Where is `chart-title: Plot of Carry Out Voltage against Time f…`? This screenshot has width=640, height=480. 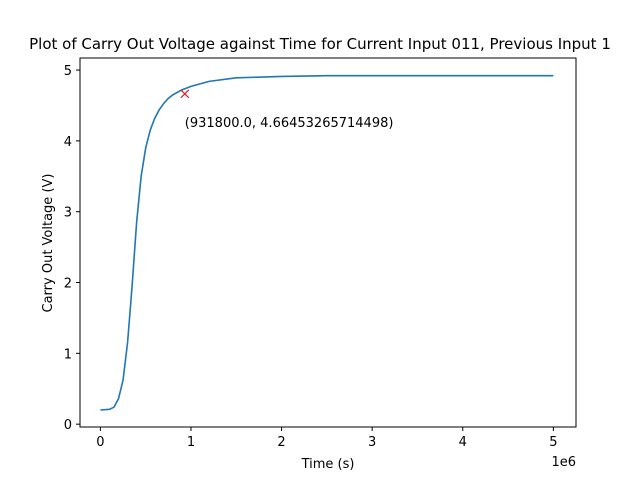 chart-title: Plot of Carry Out Voltage against Time f… is located at coordinates (320, 44).